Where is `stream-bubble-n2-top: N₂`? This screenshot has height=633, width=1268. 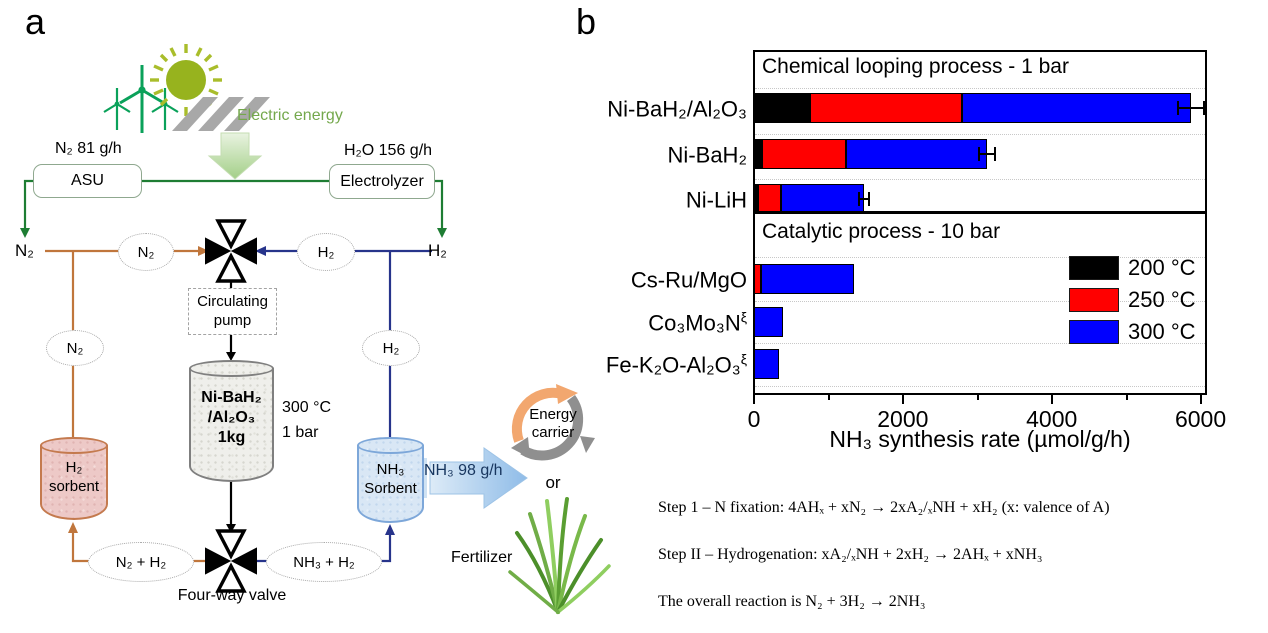
stream-bubble-n2-top: N₂ is located at coordinates (146, 252).